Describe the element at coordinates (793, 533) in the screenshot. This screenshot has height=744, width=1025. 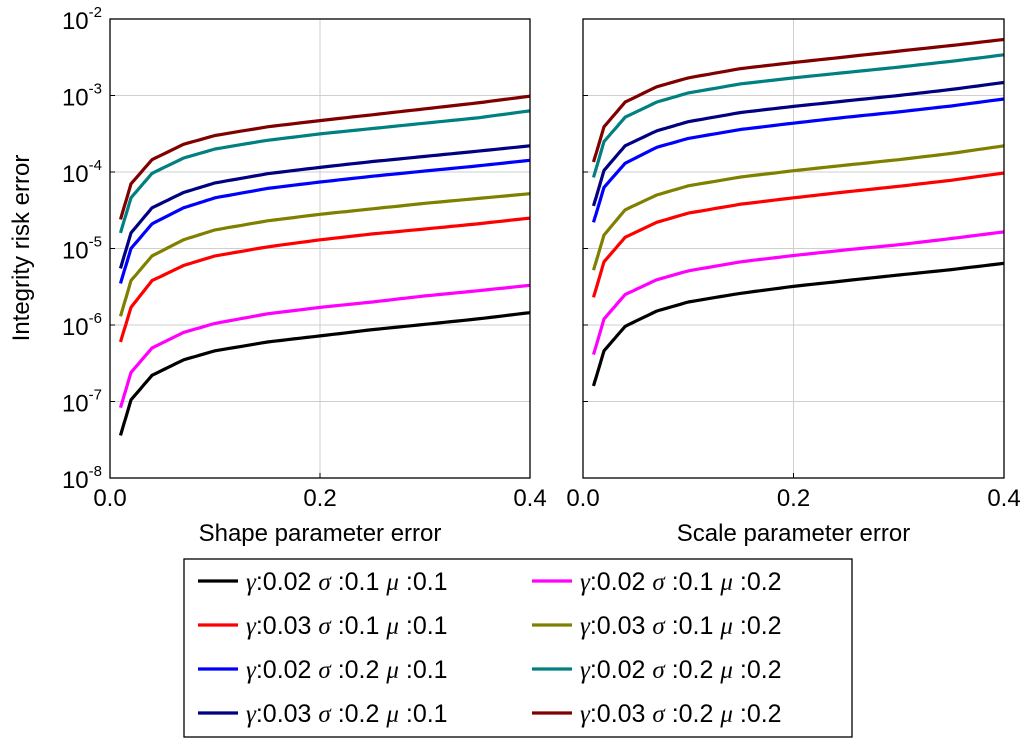
I see `right-x-axis-label: Scale parameter error` at that location.